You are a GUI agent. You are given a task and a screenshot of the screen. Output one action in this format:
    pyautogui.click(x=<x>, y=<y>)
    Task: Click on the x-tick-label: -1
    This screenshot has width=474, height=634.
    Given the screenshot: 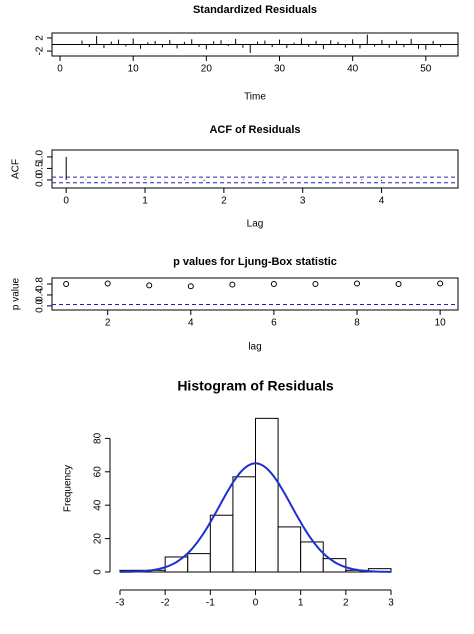 What is the action you would take?
    pyautogui.click(x=210, y=603)
    